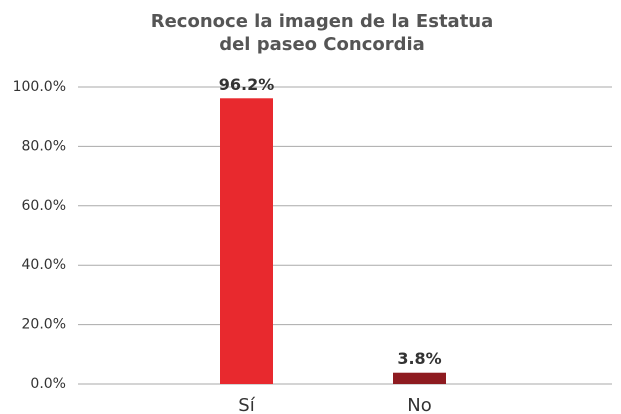 The height and width of the screenshot is (414, 621). Describe the element at coordinates (44, 265) in the screenshot. I see `y-tick-label: 40.0%` at that location.